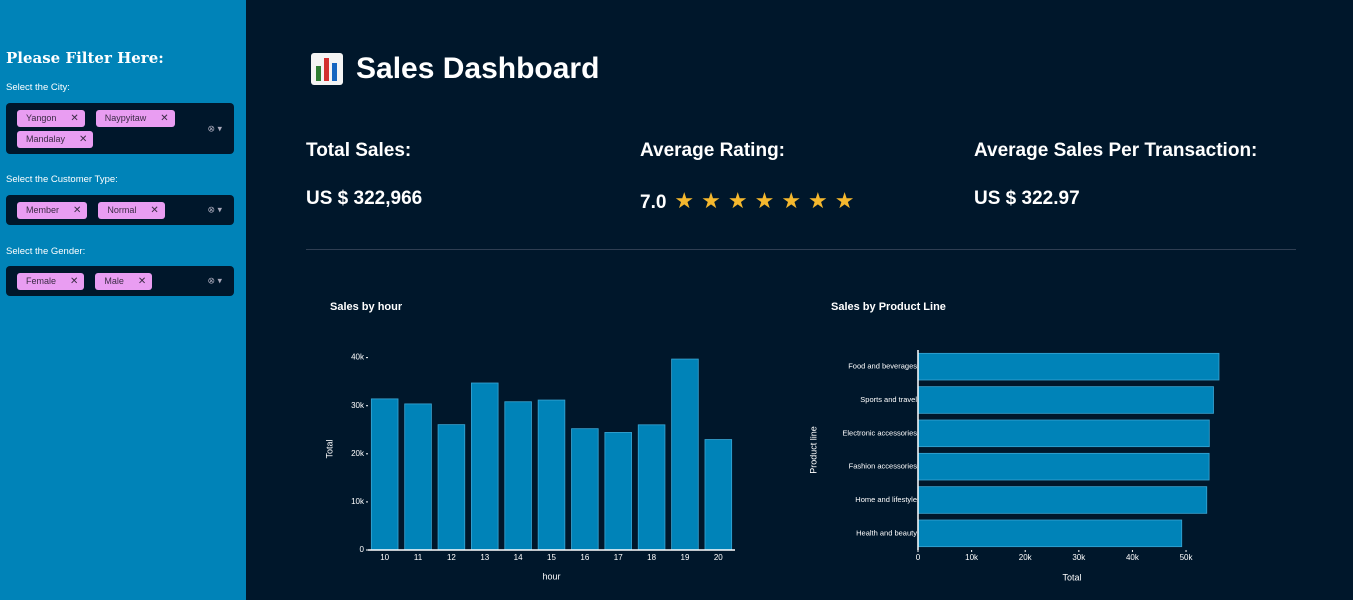  What do you see at coordinates (551, 557) in the screenshot?
I see `x-tick-label: 15` at bounding box center [551, 557].